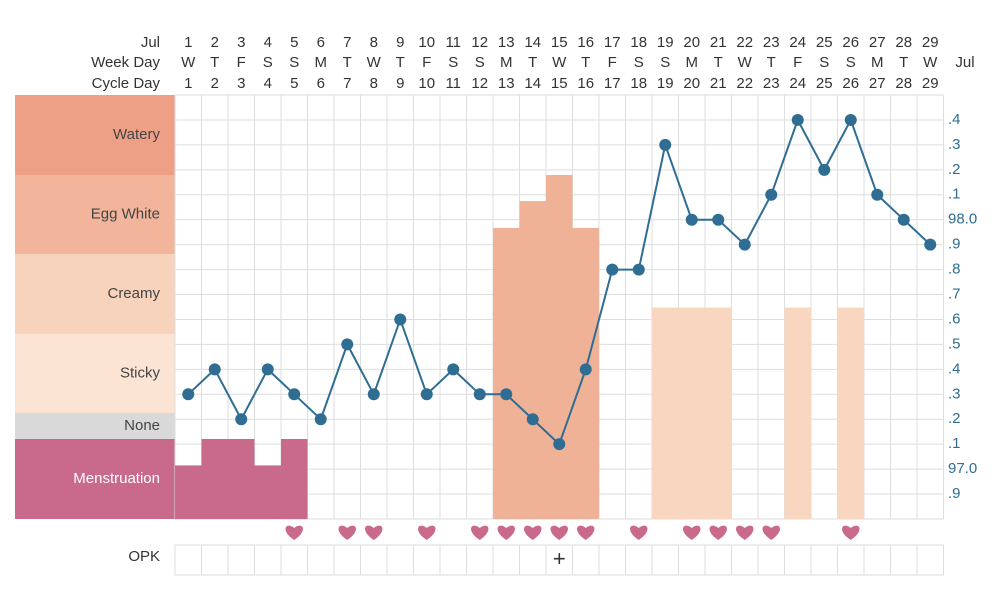 The height and width of the screenshot is (599, 1000). What do you see at coordinates (744, 42) in the screenshot?
I see `day-label: 22` at bounding box center [744, 42].